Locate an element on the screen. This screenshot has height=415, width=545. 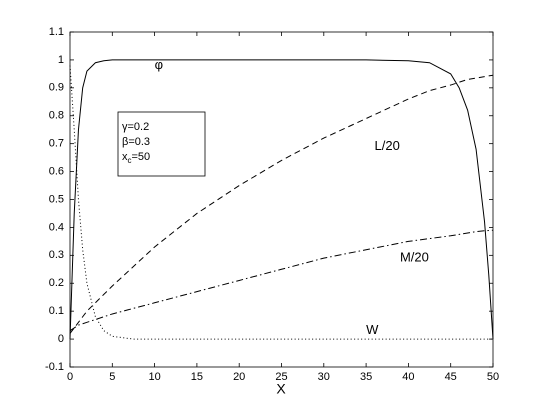
y-tick-label: 0.3 is located at coordinates (56, 255).